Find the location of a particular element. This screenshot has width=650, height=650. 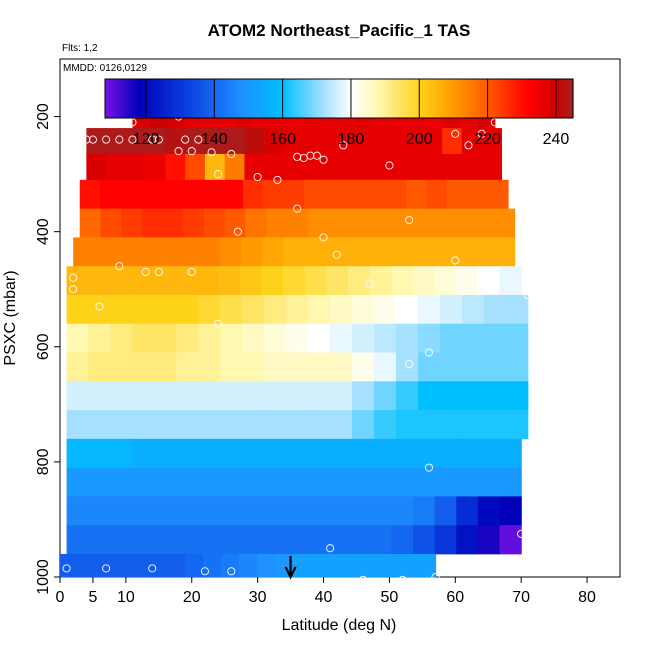

y-tick-label: 600 is located at coordinates (43, 346).